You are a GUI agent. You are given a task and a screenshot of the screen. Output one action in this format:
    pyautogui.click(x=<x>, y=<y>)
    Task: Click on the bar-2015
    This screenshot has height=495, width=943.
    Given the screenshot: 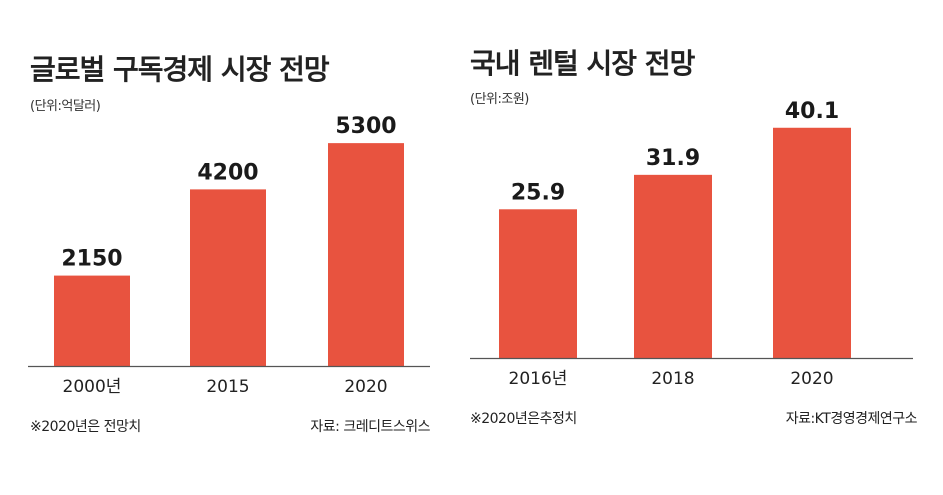 What is the action you would take?
    pyautogui.click(x=228, y=277)
    